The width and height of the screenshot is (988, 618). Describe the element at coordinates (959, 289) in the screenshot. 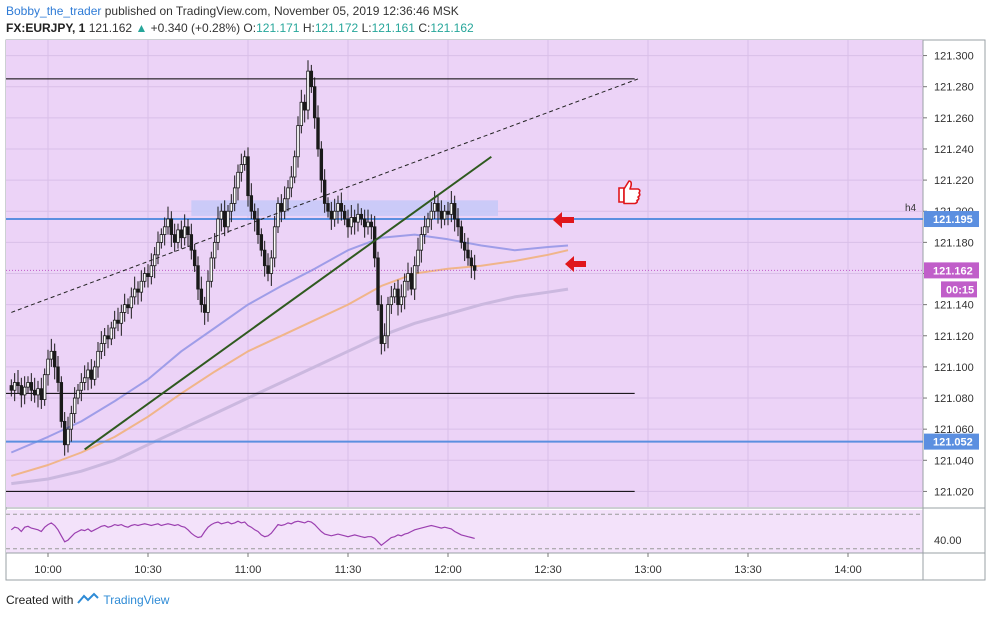

I see `countdown-box` at that location.